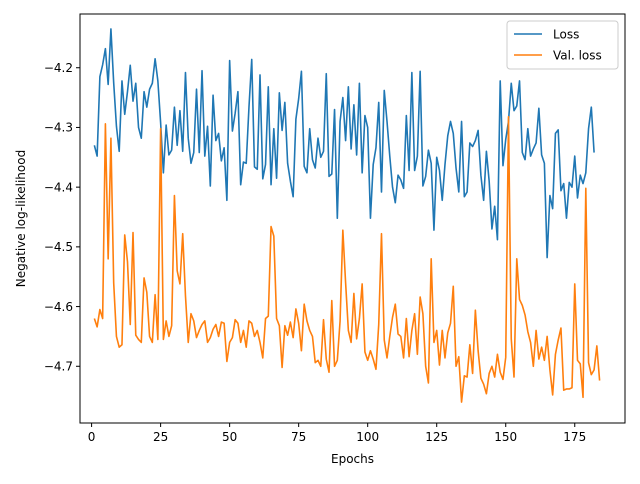 This screenshot has height=484, width=640. Describe the element at coordinates (58, 307) in the screenshot. I see `y-tick-label: −4.6` at that location.